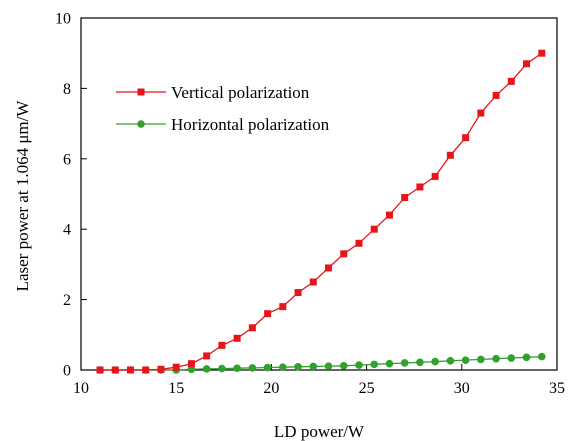 The width and height of the screenshot is (579, 441). What do you see at coordinates (141, 92) in the screenshot?
I see `legend-marker-vertical` at bounding box center [141, 92].